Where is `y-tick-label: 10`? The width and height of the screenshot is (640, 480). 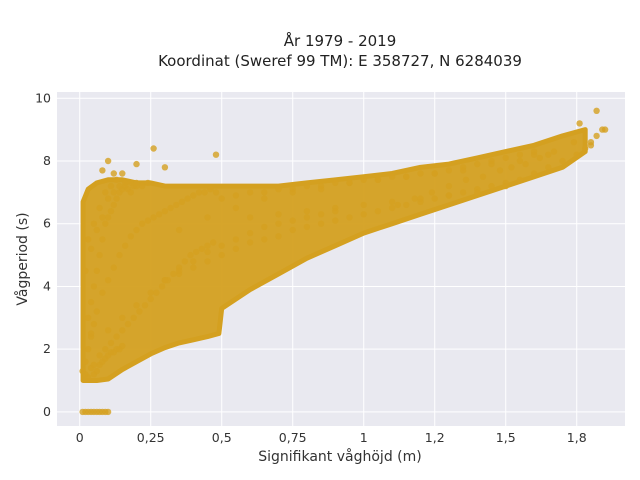 y-tick-label: 10 is located at coordinates (43, 97).